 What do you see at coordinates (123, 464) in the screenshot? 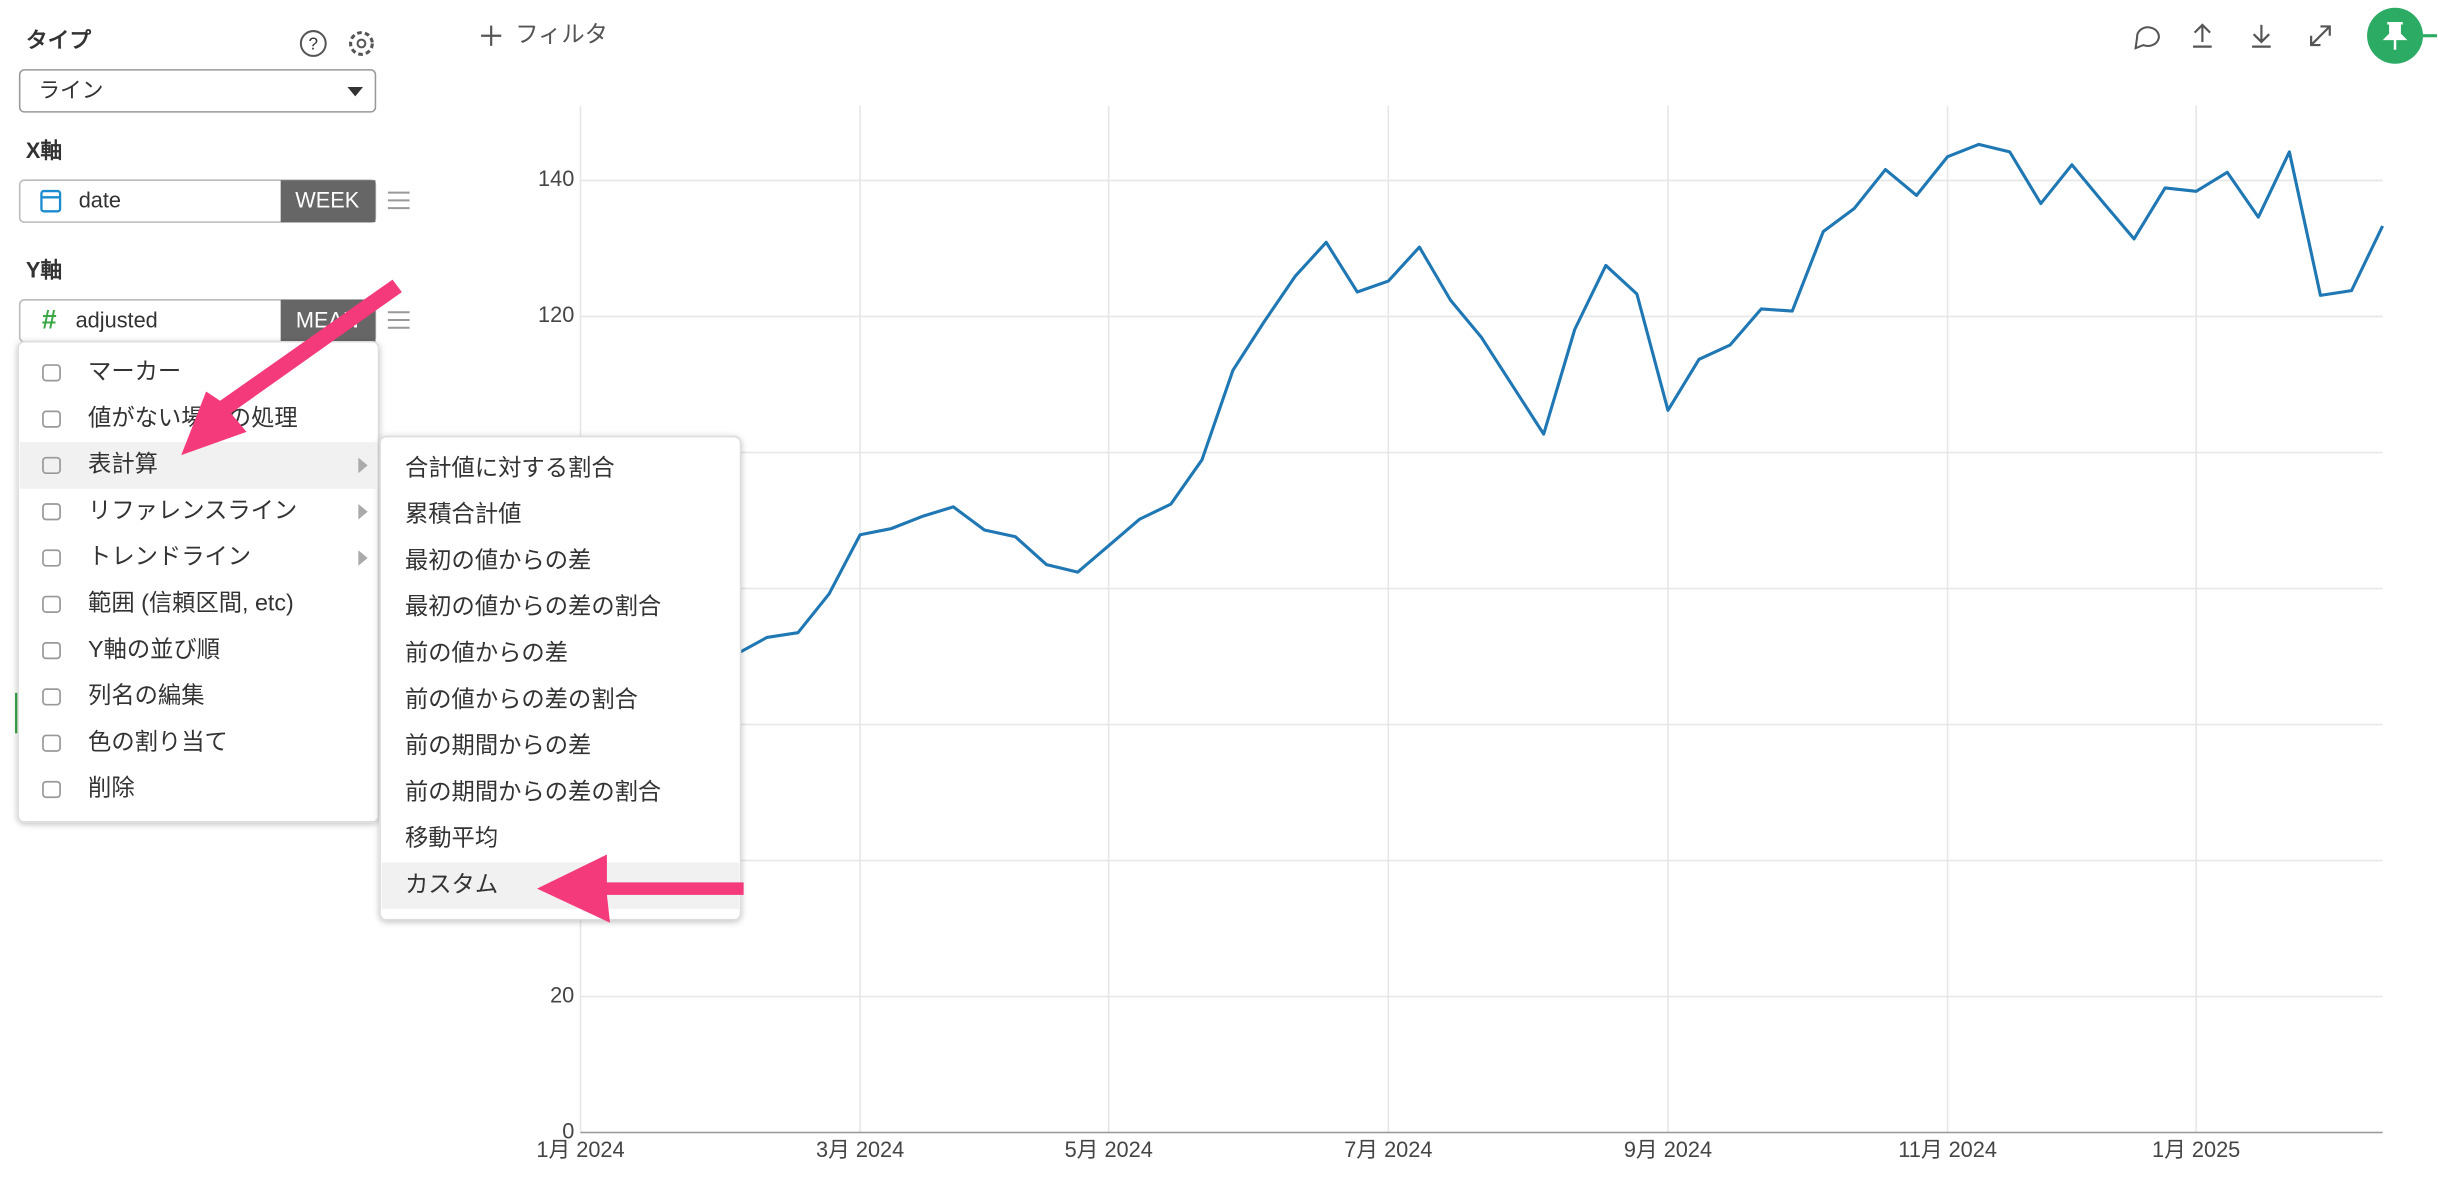
I see `menu-item: 表計算` at bounding box center [123, 464].